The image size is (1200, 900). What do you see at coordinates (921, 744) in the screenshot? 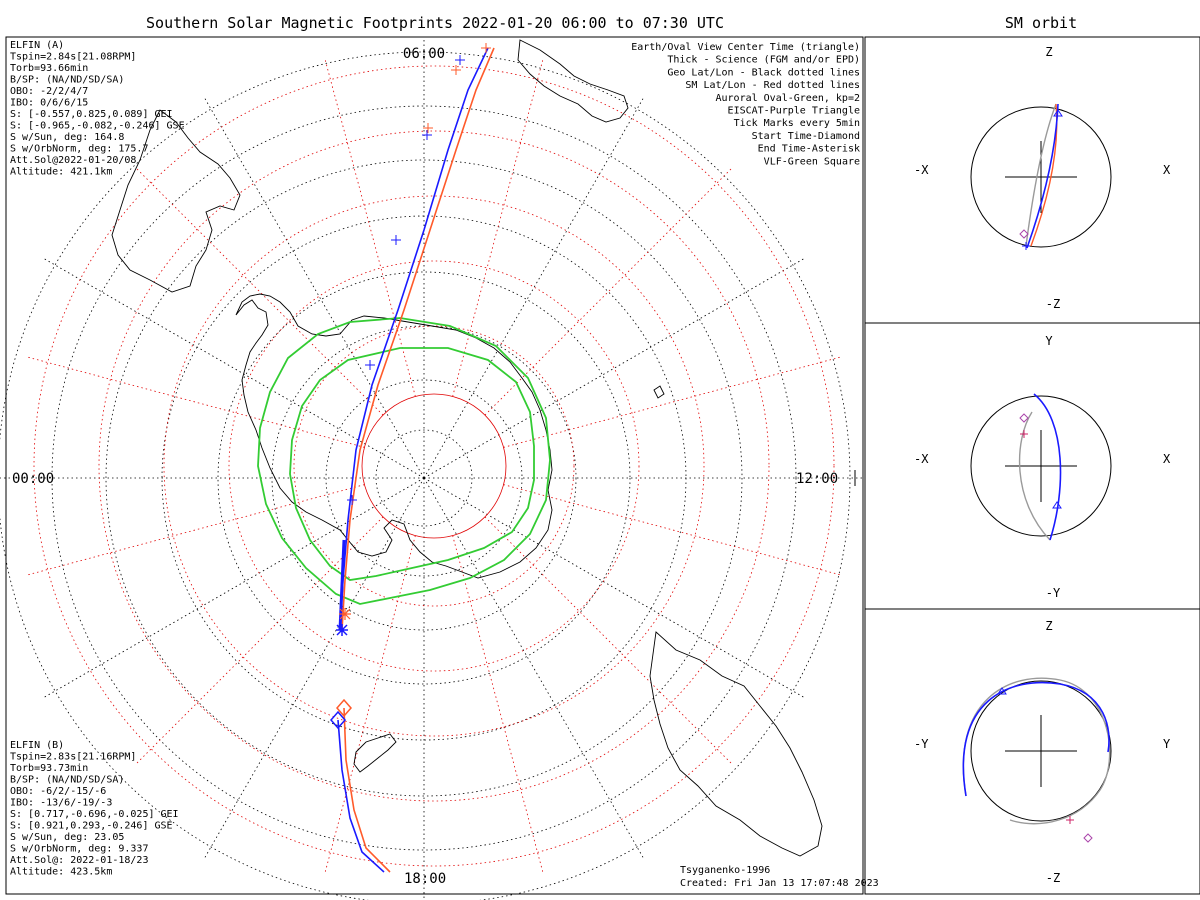
I see `axis-label-left: -Y` at bounding box center [921, 744].